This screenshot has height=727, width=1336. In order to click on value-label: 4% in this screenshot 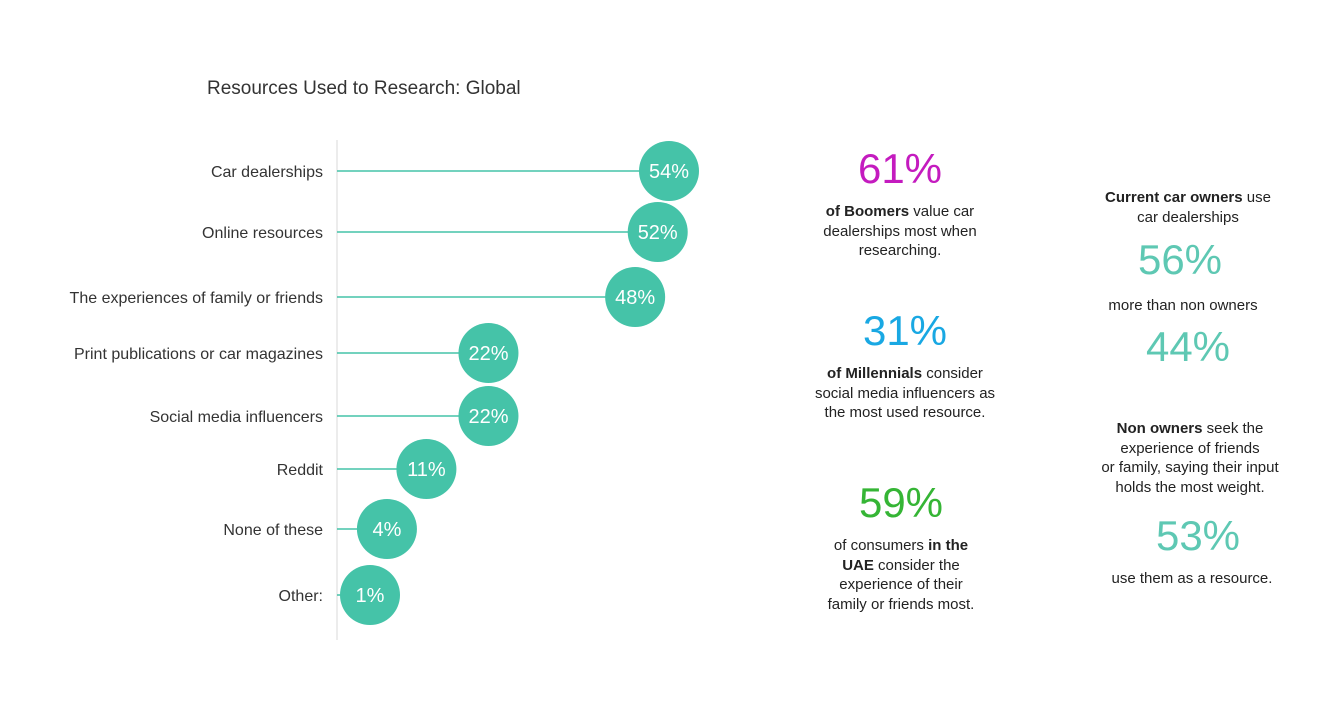, I will do `click(386, 530)`.